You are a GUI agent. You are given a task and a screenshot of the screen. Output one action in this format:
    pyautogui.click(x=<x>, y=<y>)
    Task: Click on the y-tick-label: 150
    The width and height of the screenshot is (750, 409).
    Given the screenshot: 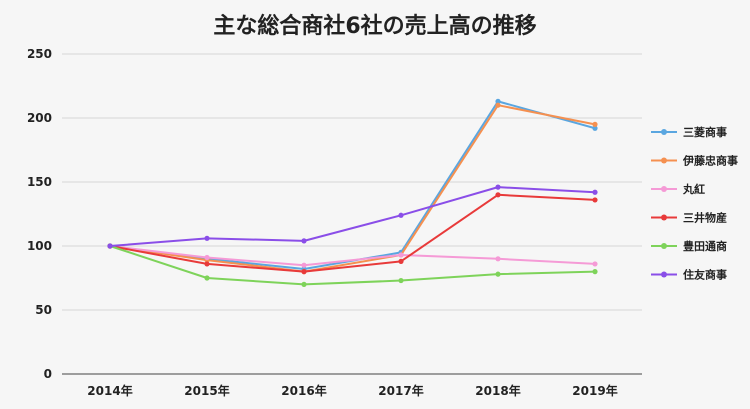 What is the action you would take?
    pyautogui.click(x=39, y=182)
    